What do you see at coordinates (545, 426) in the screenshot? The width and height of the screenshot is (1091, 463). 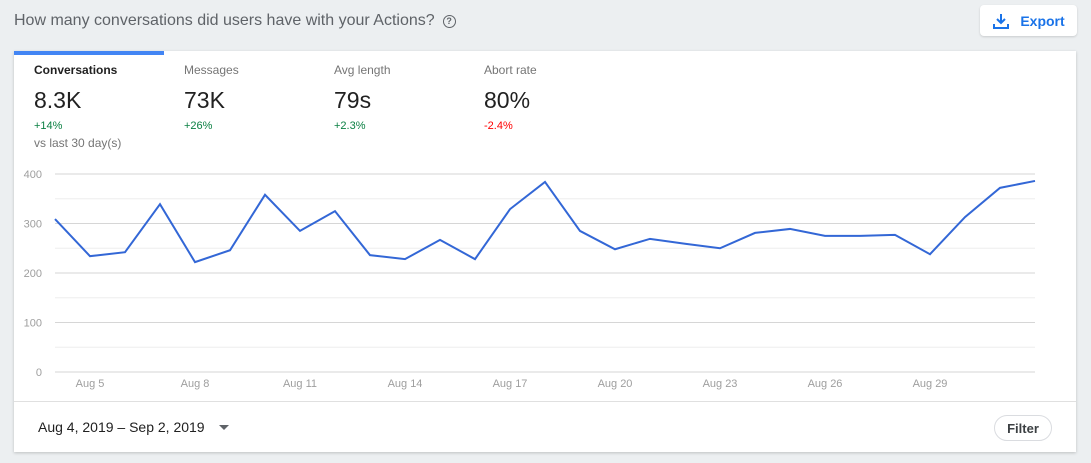 I see `card-footer: Aug 4, 2019 – Sep 2, 2019 Filter` at bounding box center [545, 426].